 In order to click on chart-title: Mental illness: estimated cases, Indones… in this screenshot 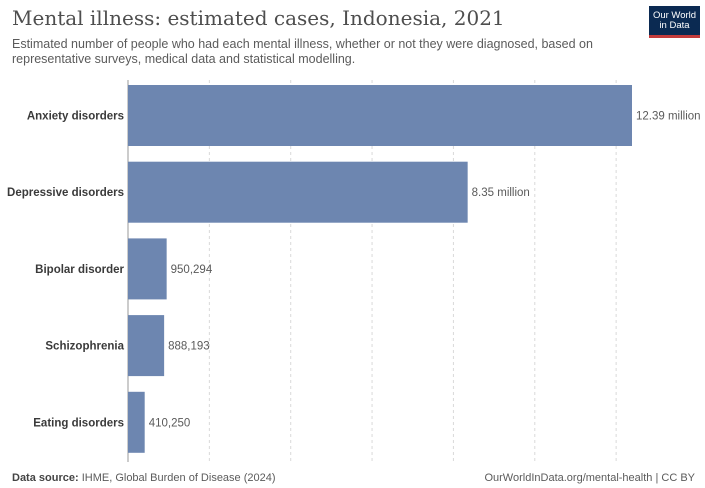, I will do `click(258, 18)`.